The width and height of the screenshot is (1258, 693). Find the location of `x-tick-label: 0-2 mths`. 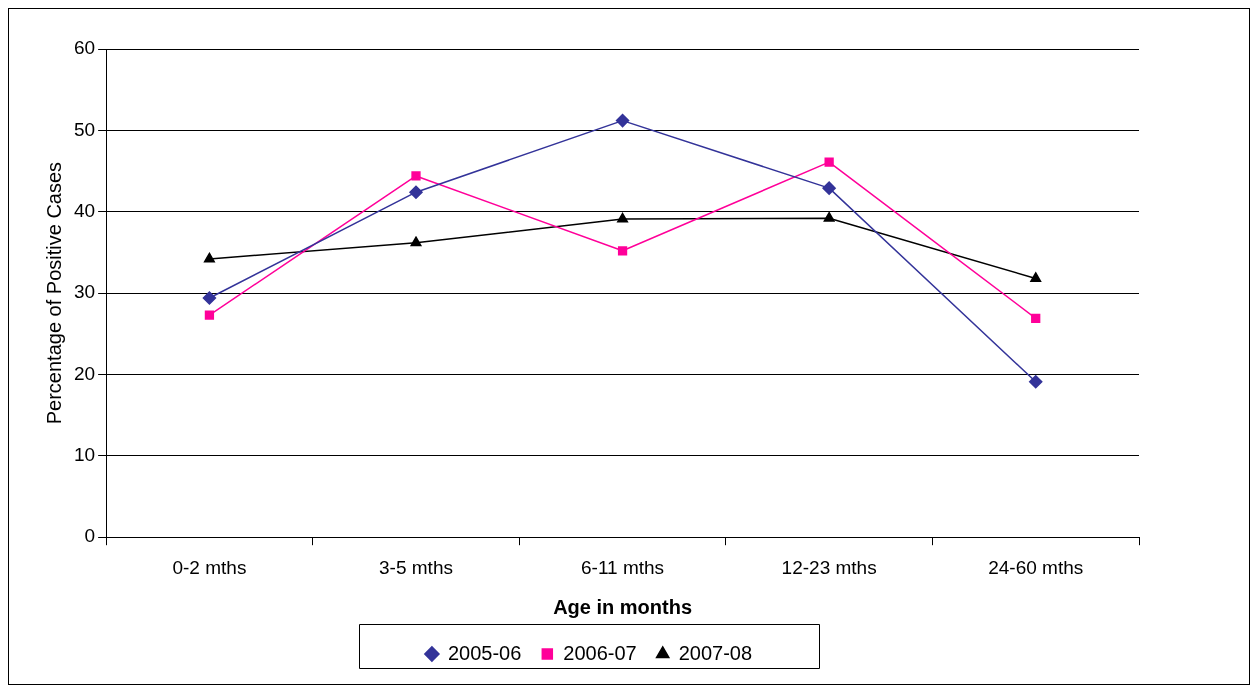

x-tick-label: 0-2 mths is located at coordinates (209, 567).